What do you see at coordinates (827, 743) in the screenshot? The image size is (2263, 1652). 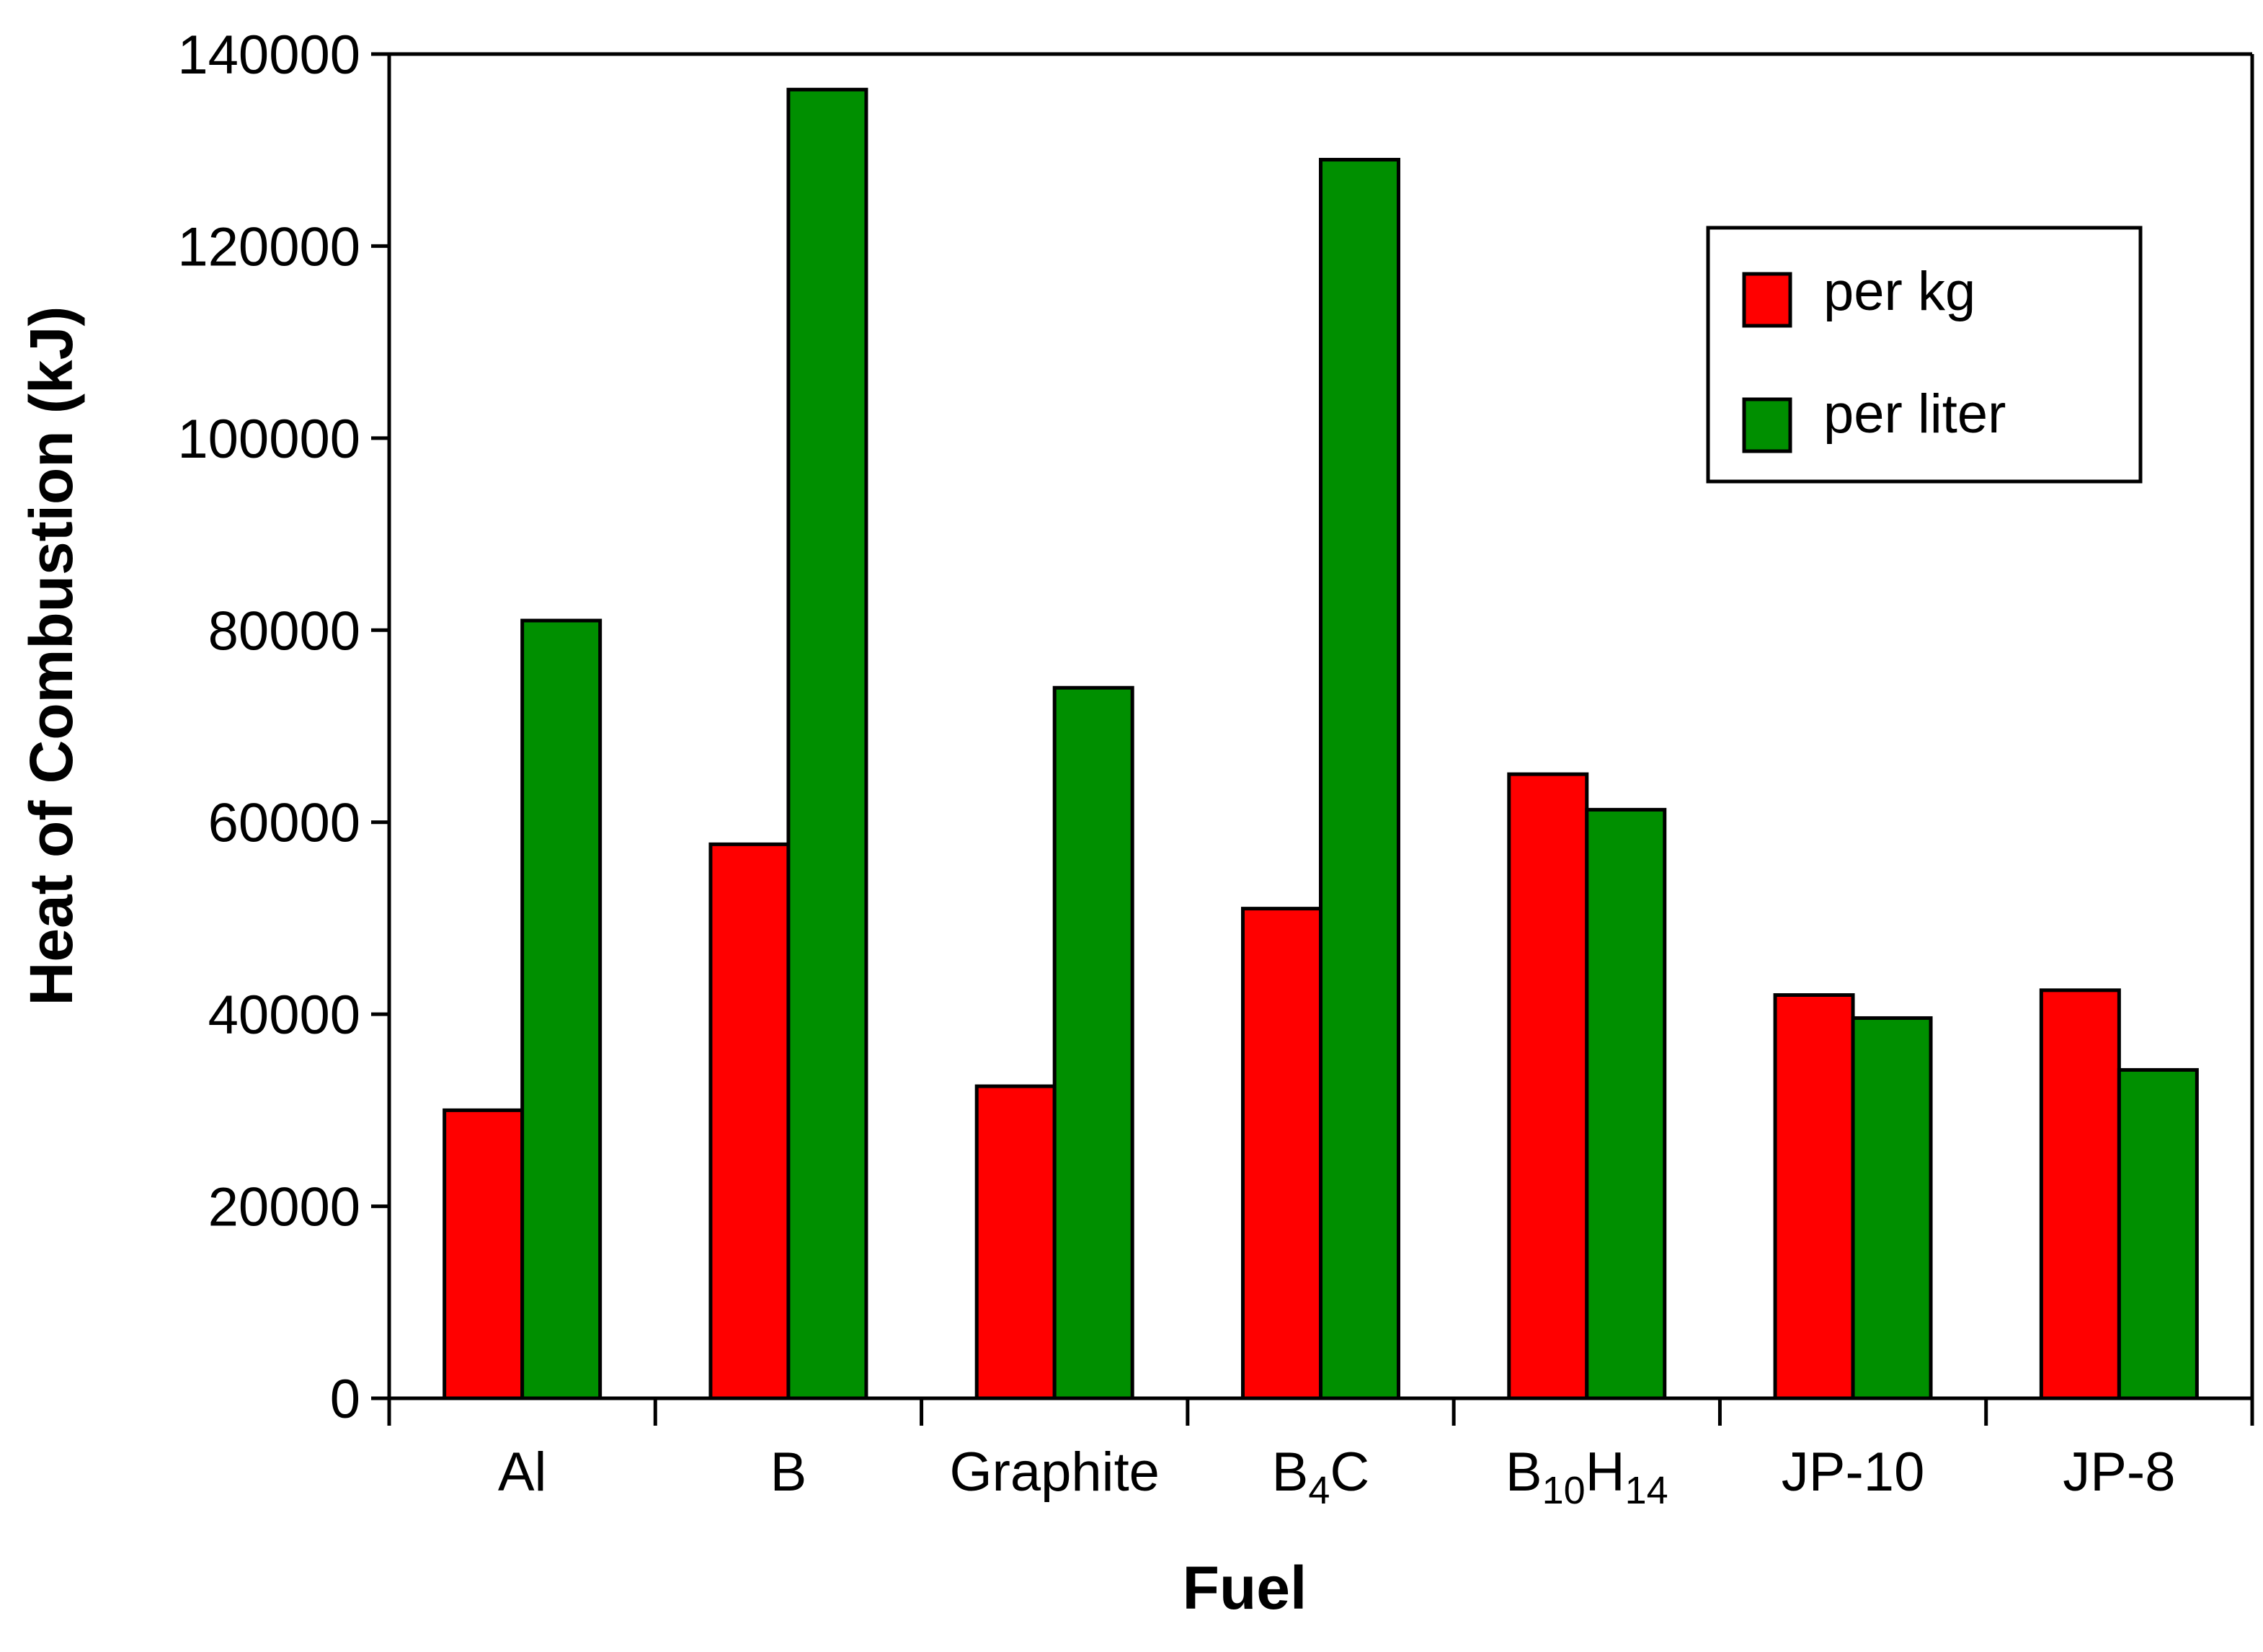 I see `bar-b-per-liter` at bounding box center [827, 743].